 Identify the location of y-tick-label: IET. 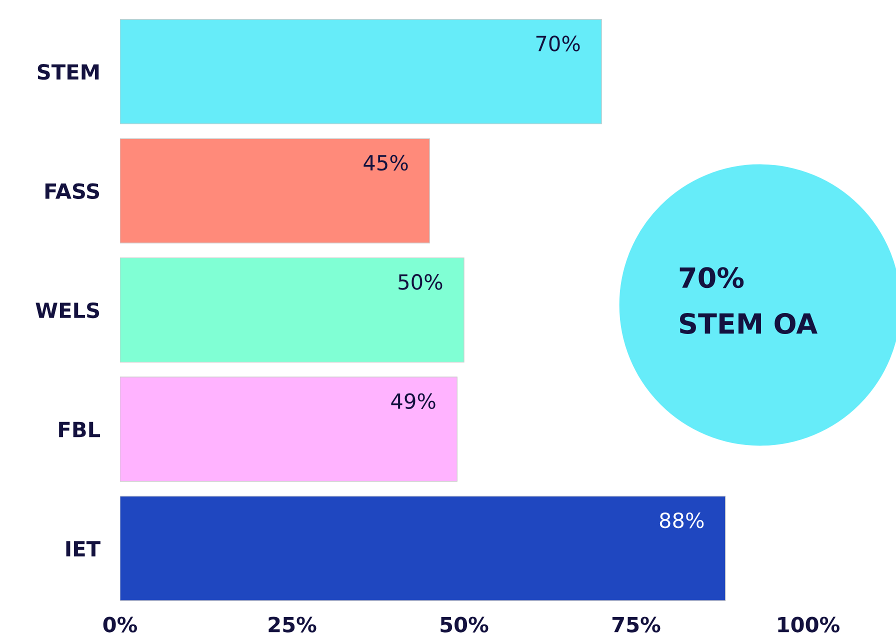
(83, 548).